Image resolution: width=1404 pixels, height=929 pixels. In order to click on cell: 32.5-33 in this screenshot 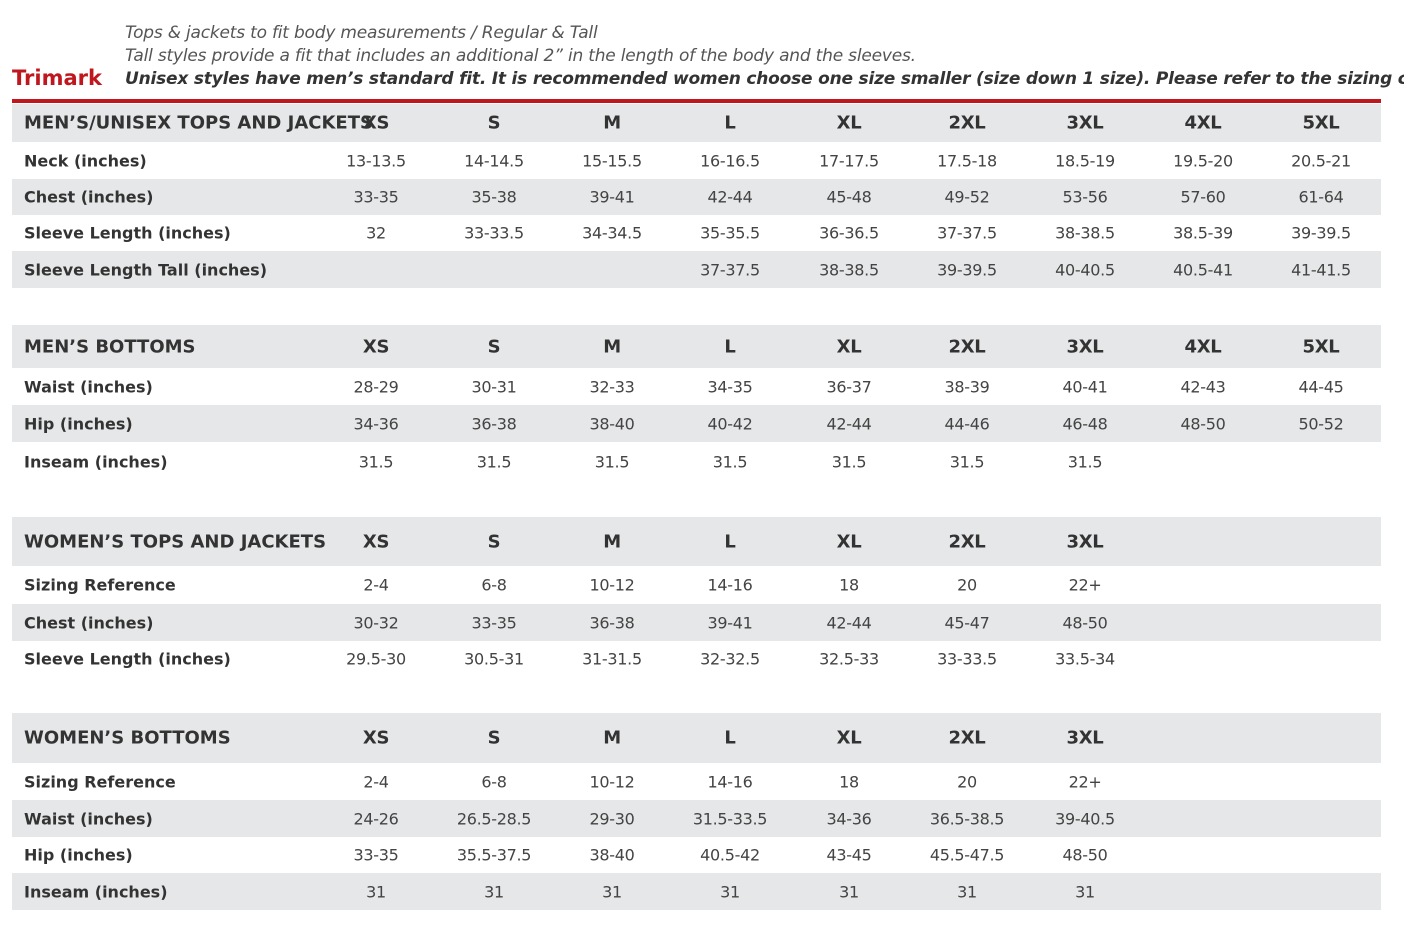, I will do `click(849, 659)`.